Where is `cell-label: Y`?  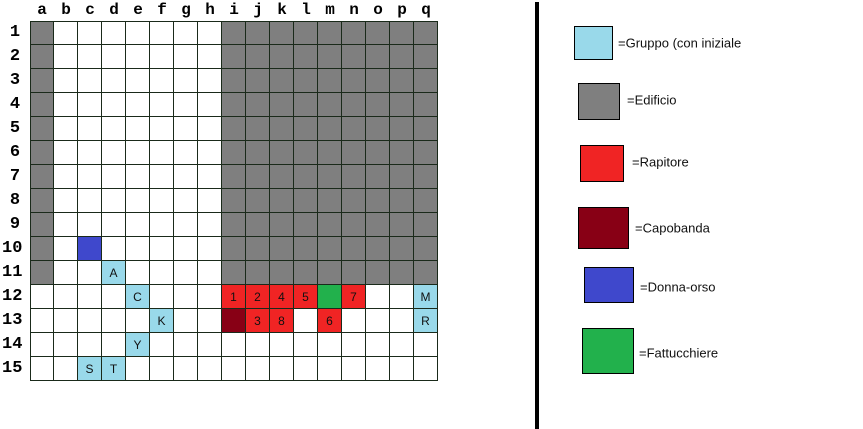 cell-label: Y is located at coordinates (137, 344).